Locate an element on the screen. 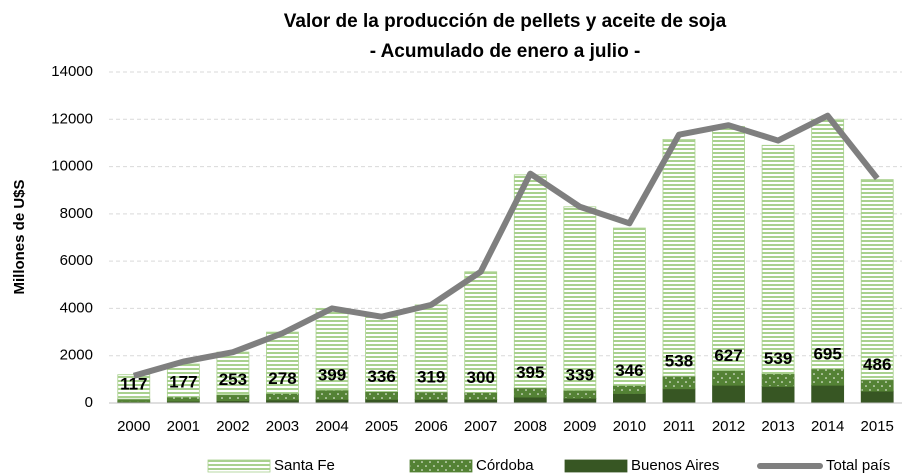 The width and height of the screenshot is (903, 476). x-tick-label: 2008 is located at coordinates (530, 426).